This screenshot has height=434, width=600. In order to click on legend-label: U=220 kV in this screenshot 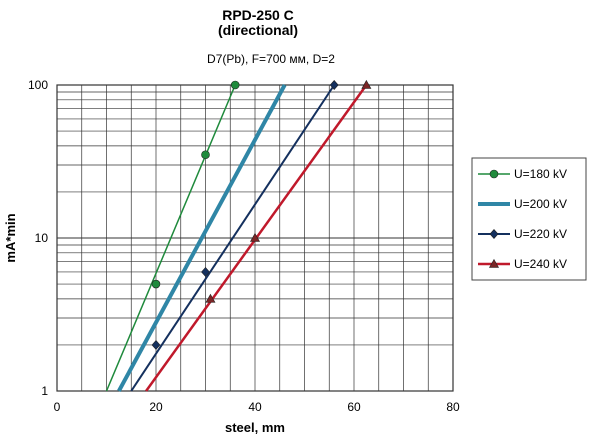, I will do `click(540, 234)`.